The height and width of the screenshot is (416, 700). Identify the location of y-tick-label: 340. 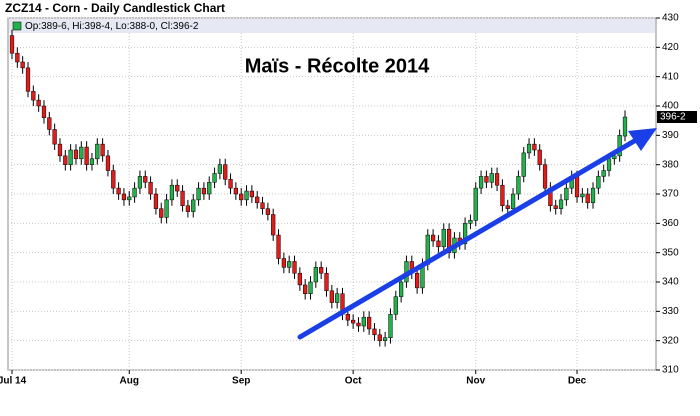
(670, 282).